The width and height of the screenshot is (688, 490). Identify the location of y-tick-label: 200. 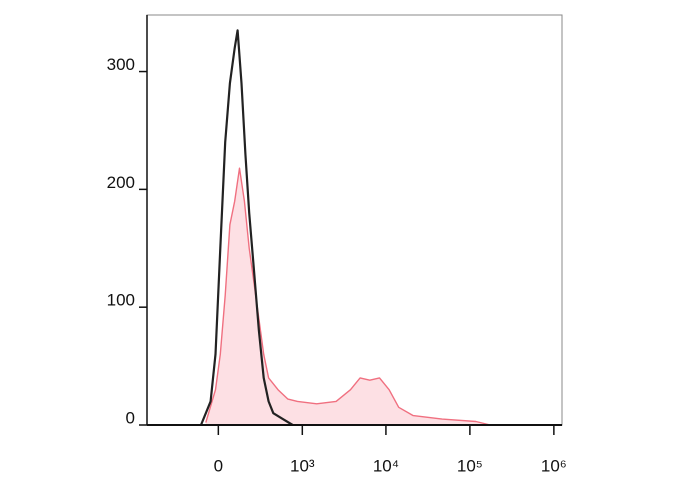
(121, 182).